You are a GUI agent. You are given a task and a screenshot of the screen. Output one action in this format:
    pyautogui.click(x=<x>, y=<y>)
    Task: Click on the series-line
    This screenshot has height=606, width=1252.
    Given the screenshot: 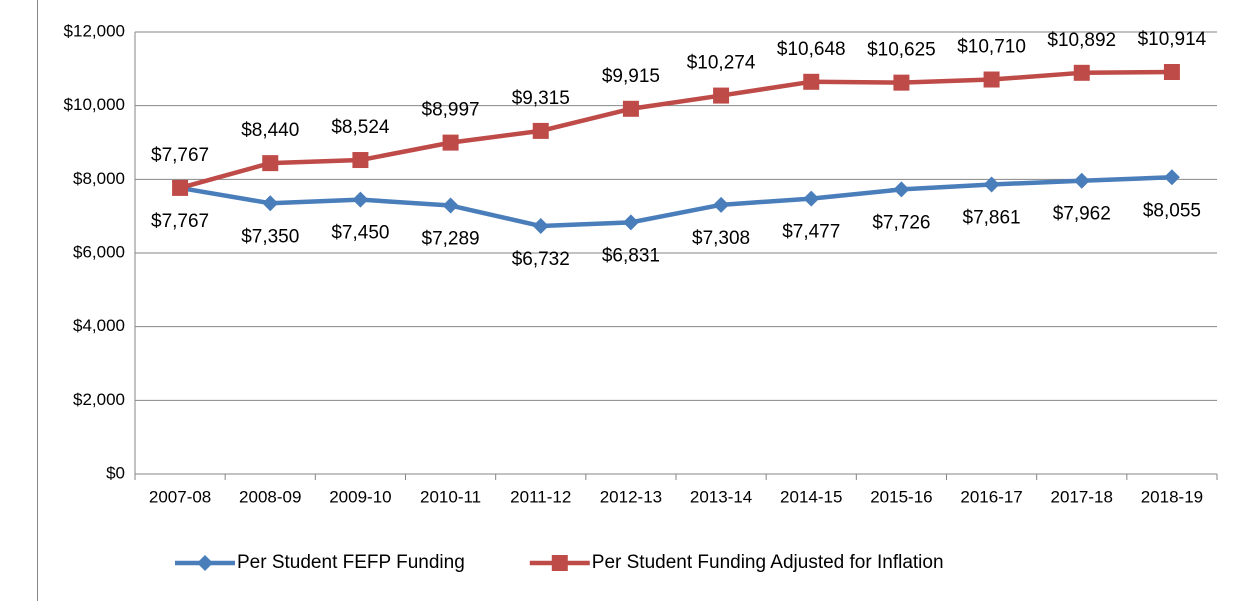 What is the action you would take?
    pyautogui.click(x=676, y=202)
    